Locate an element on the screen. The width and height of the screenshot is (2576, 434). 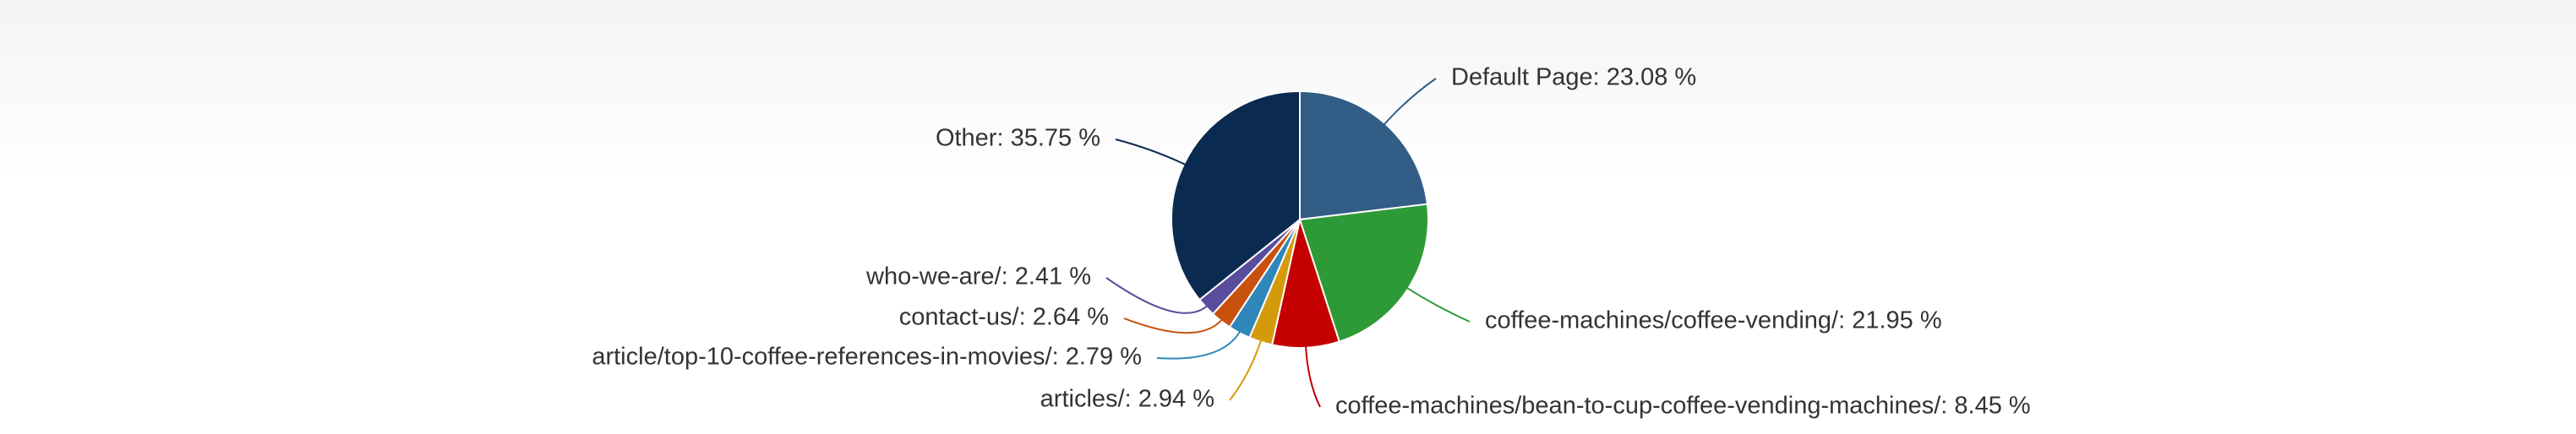
slice-label: coffee-machines/coffee-vending/: 21.95 % is located at coordinates (1713, 320).